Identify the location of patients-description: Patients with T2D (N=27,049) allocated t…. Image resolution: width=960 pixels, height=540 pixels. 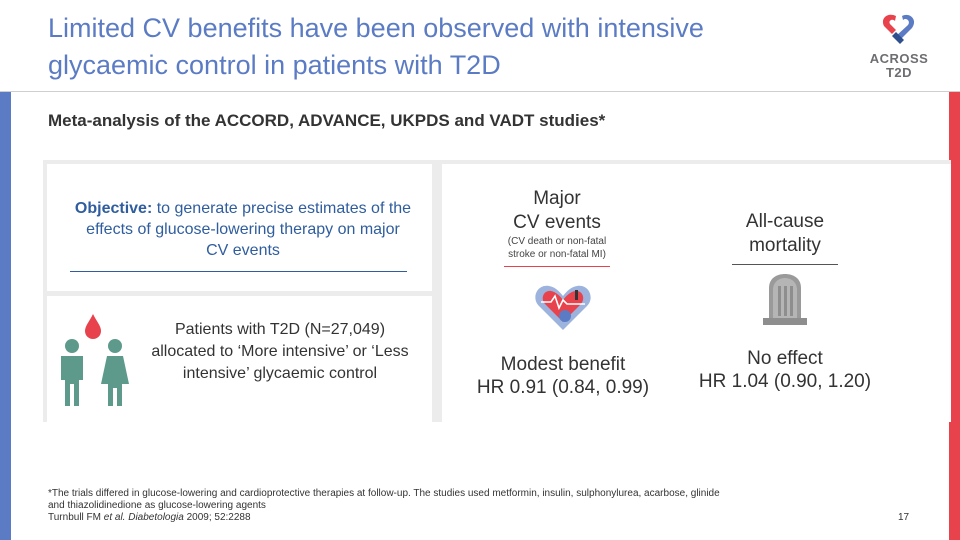
(280, 351).